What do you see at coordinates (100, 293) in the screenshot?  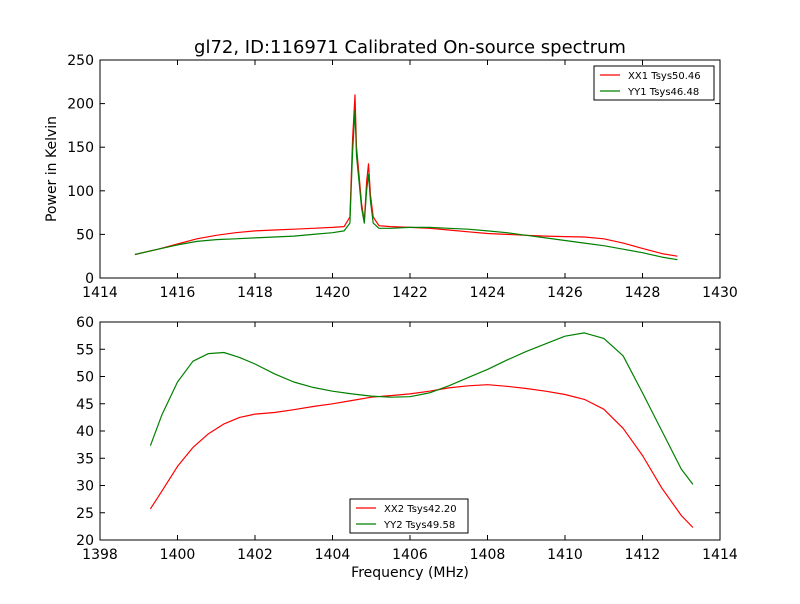 I see `top-x-tick-label: 1414` at bounding box center [100, 293].